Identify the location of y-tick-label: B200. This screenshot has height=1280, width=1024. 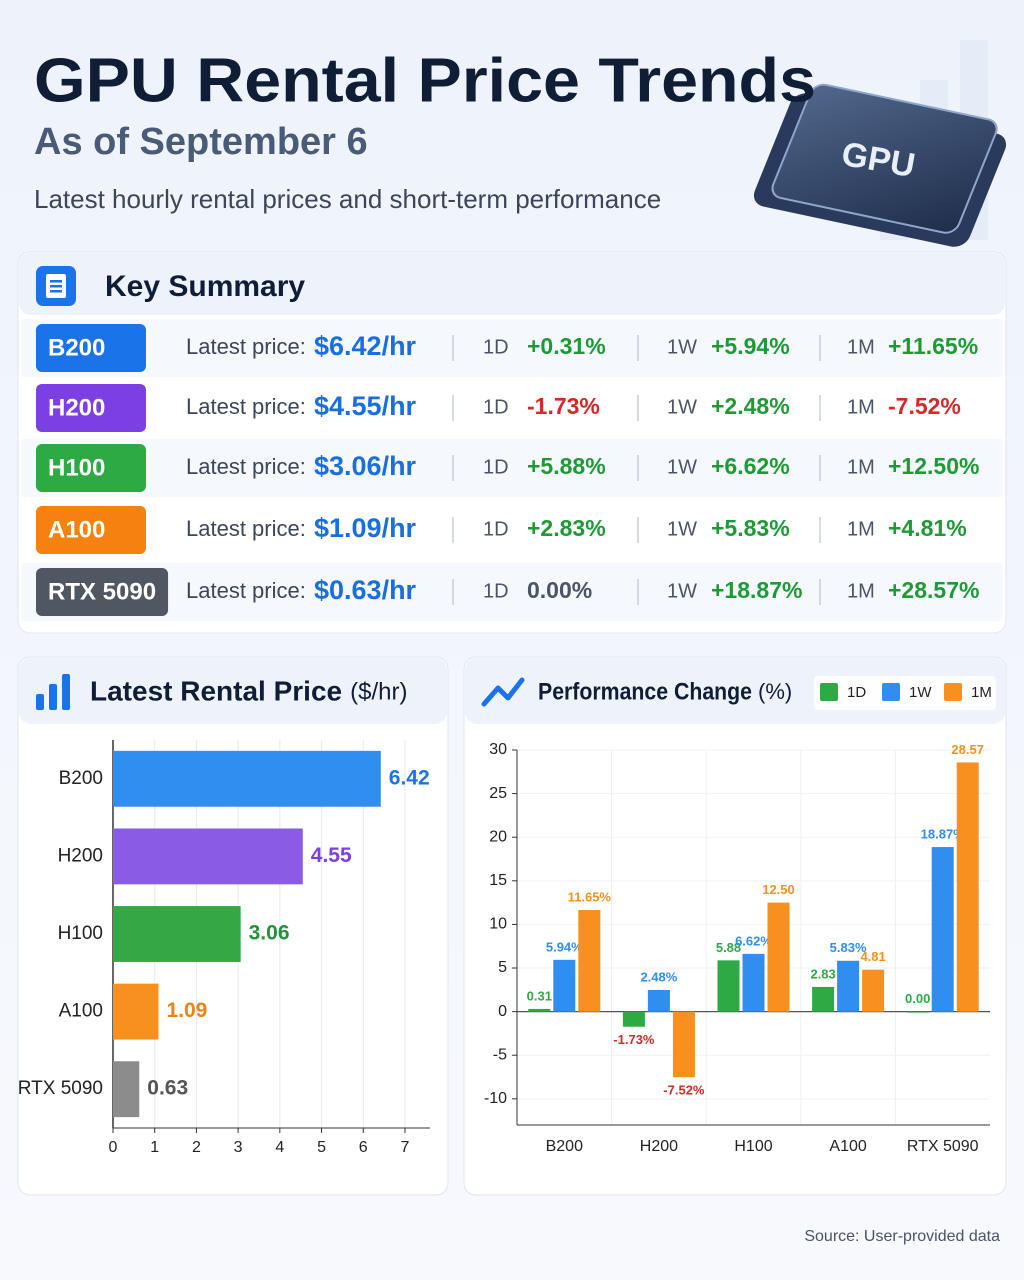
(81, 778).